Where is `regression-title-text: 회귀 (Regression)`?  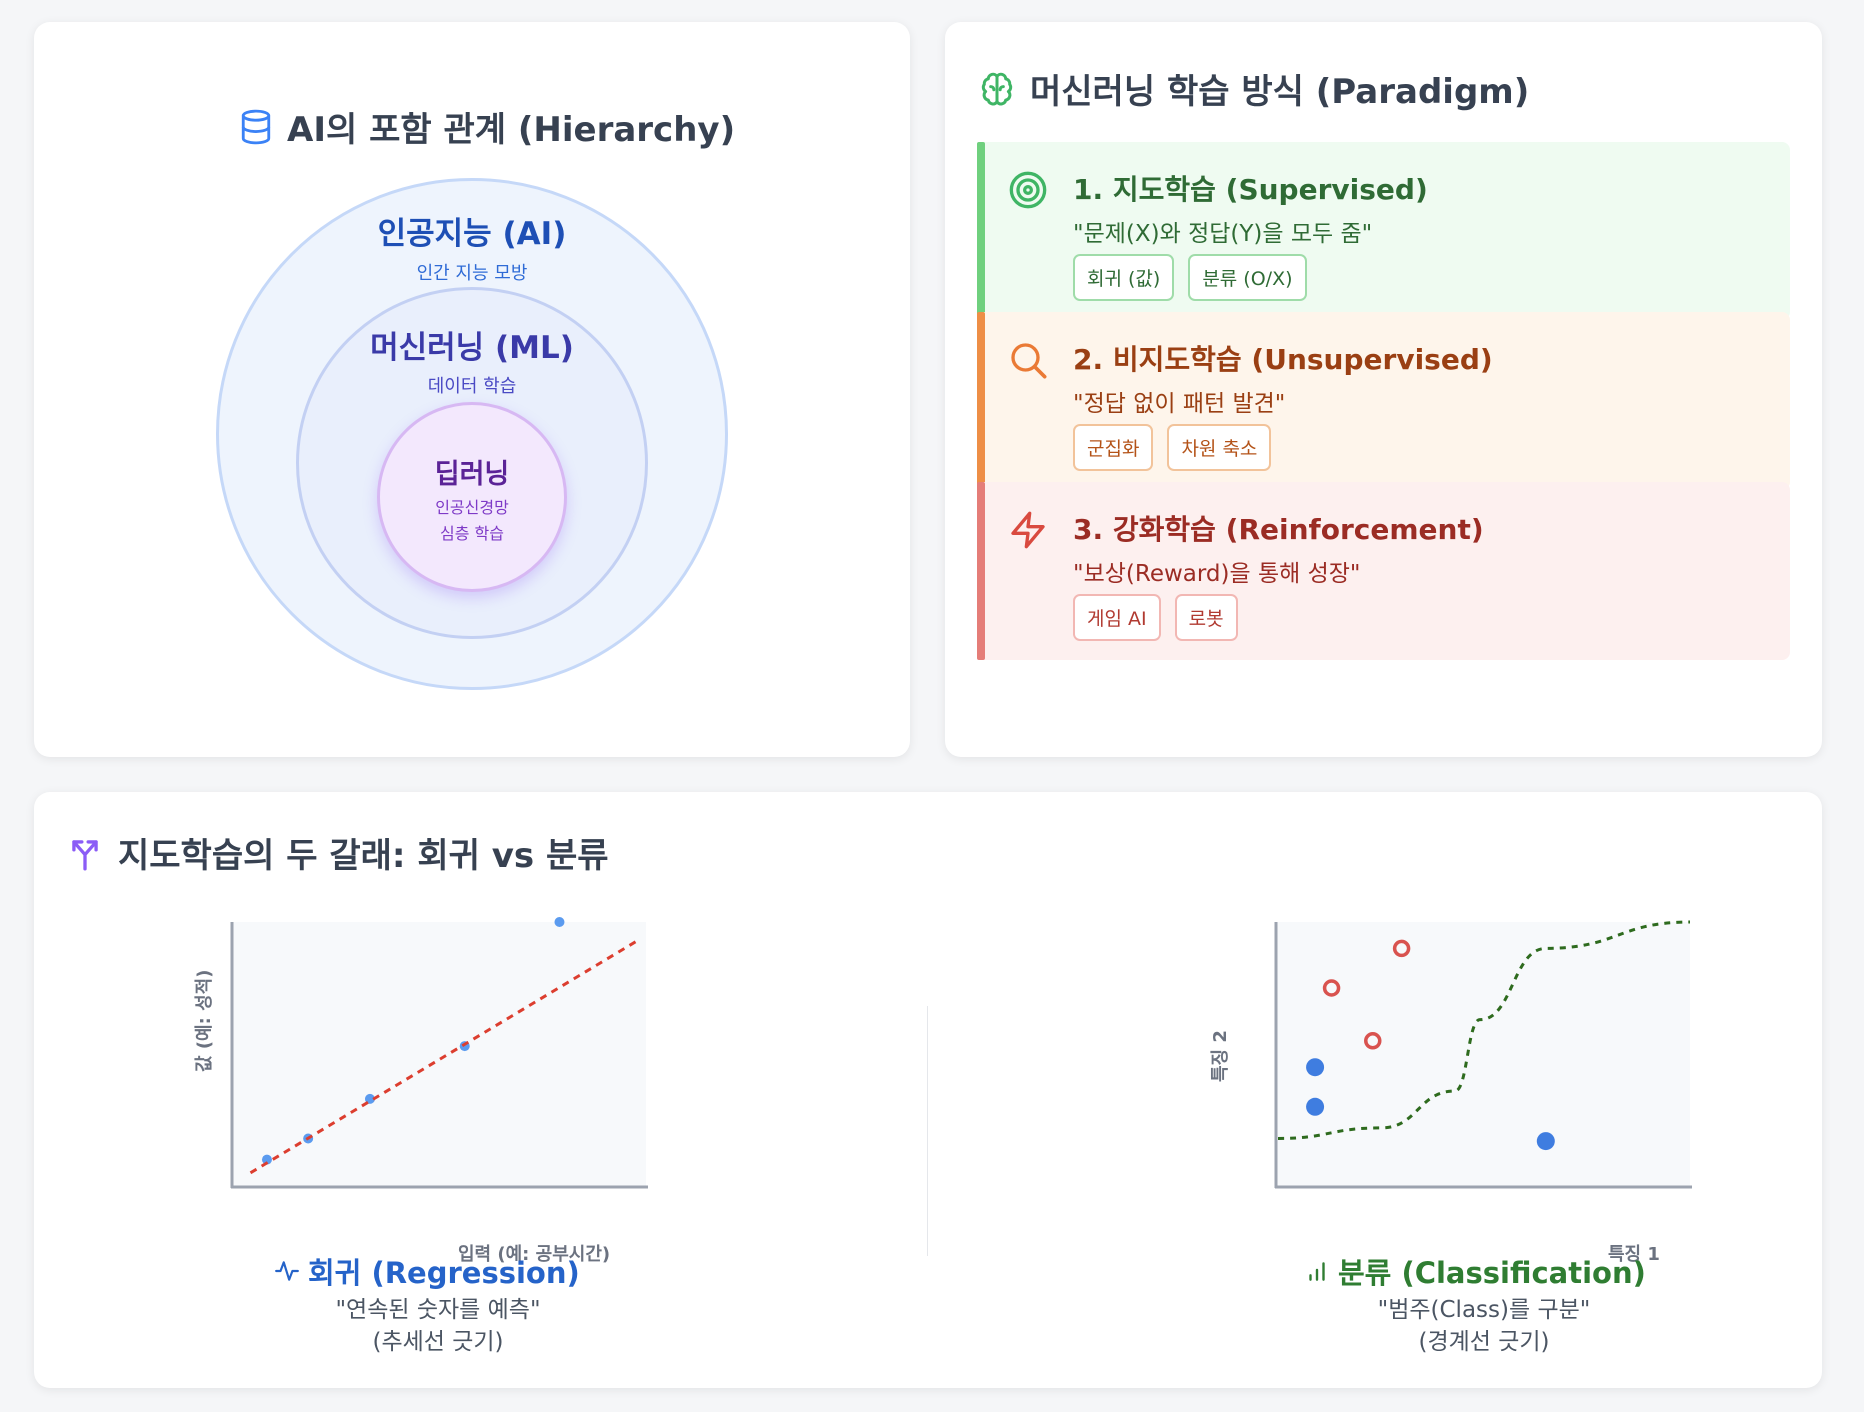
regression-title-text: 회귀 (Regression) is located at coordinates (444, 1273).